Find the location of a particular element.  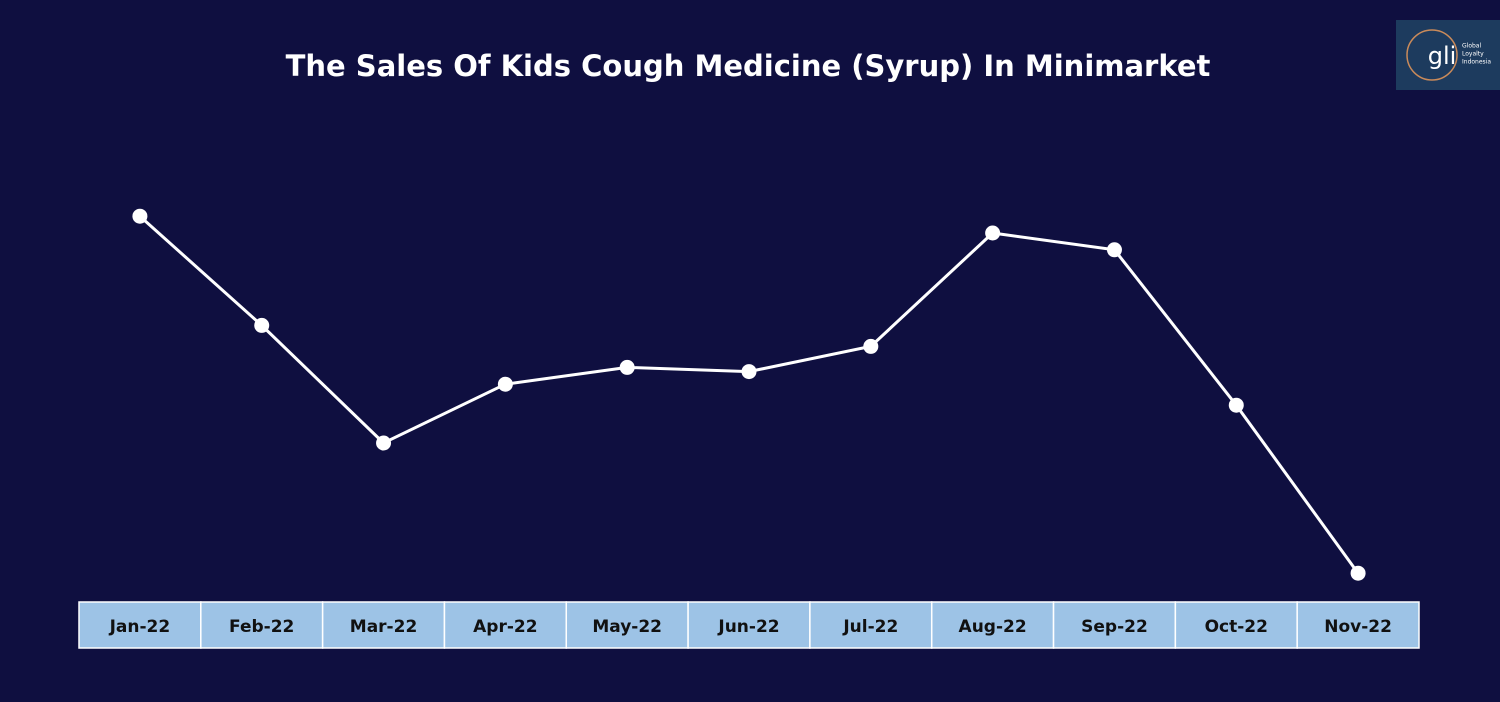

x-tick-label: Apr-22 is located at coordinates (505, 627).